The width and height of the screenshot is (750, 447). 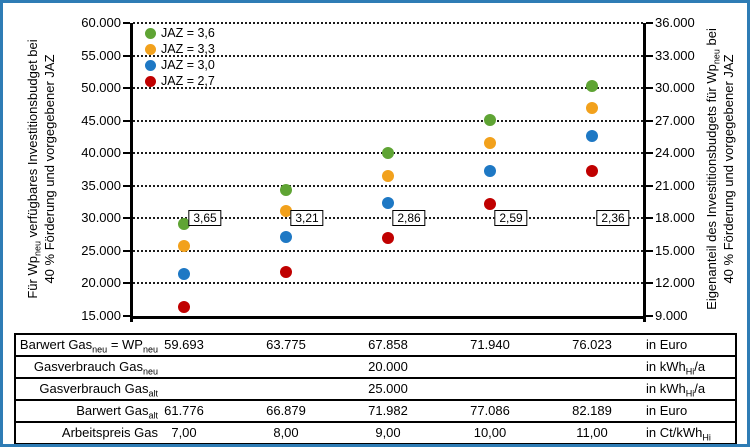 What do you see at coordinates (49, 169) in the screenshot?
I see `left-axis-title-line2: 40 % Förderung und vorgegebener JAZ` at bounding box center [49, 169].